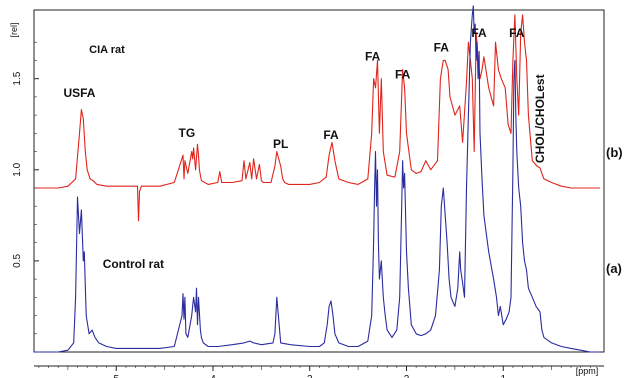 The height and width of the screenshot is (378, 638). I want to click on annotation-pl: PL, so click(280, 144).